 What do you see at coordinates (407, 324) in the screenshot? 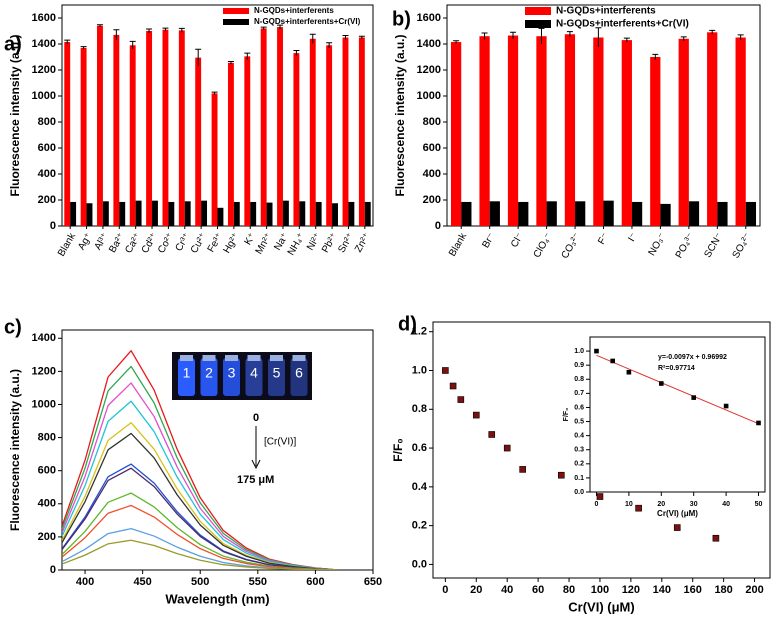
I see `panel-label: d)` at bounding box center [407, 324].